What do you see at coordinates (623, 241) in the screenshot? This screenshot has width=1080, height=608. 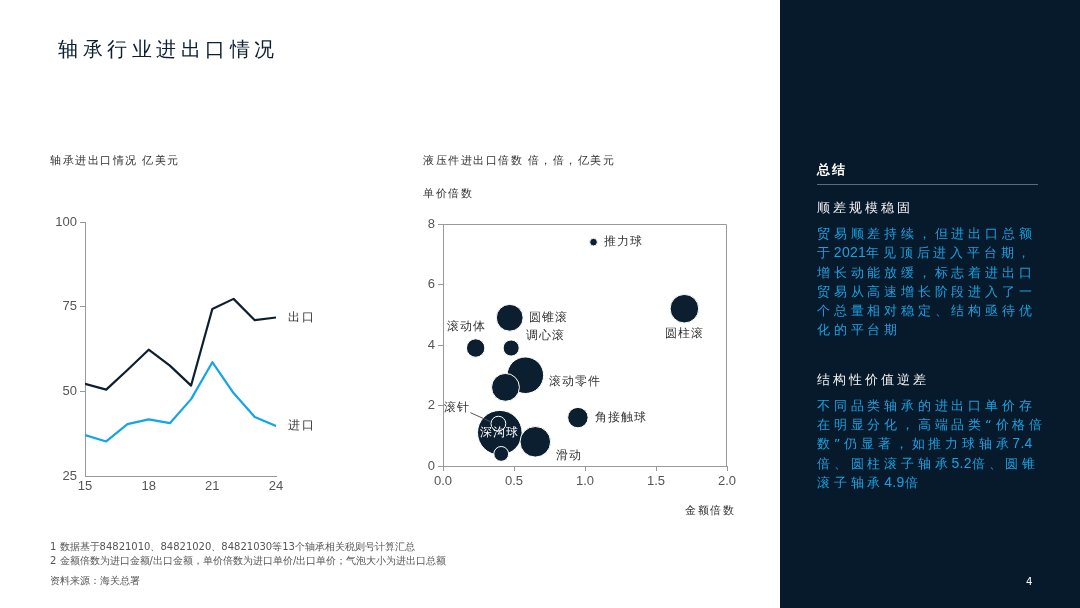 I see `series-label: 推力球` at bounding box center [623, 241].